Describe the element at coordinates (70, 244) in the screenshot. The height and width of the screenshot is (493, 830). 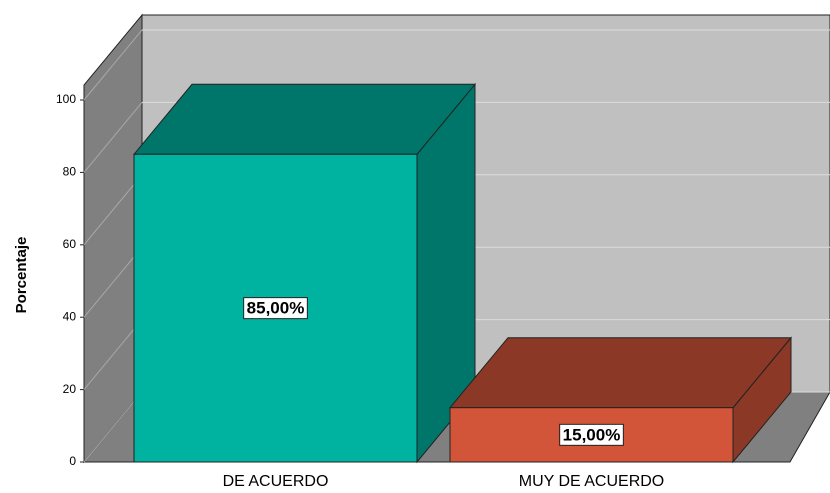
I see `y-tick-label: 60` at that location.